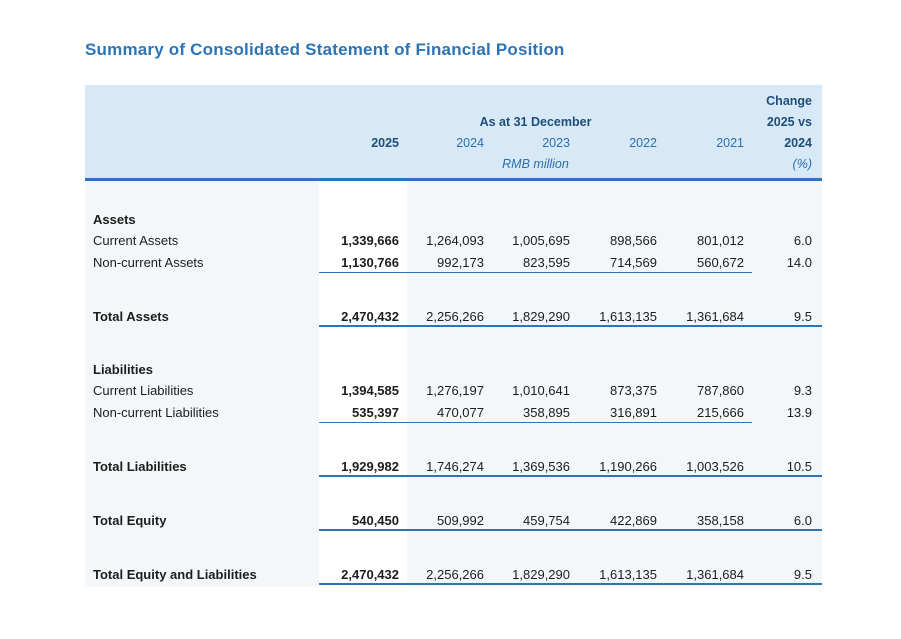 This screenshot has height=639, width=901. Describe the element at coordinates (148, 262) in the screenshot. I see `row-label: Non-current Assets` at that location.